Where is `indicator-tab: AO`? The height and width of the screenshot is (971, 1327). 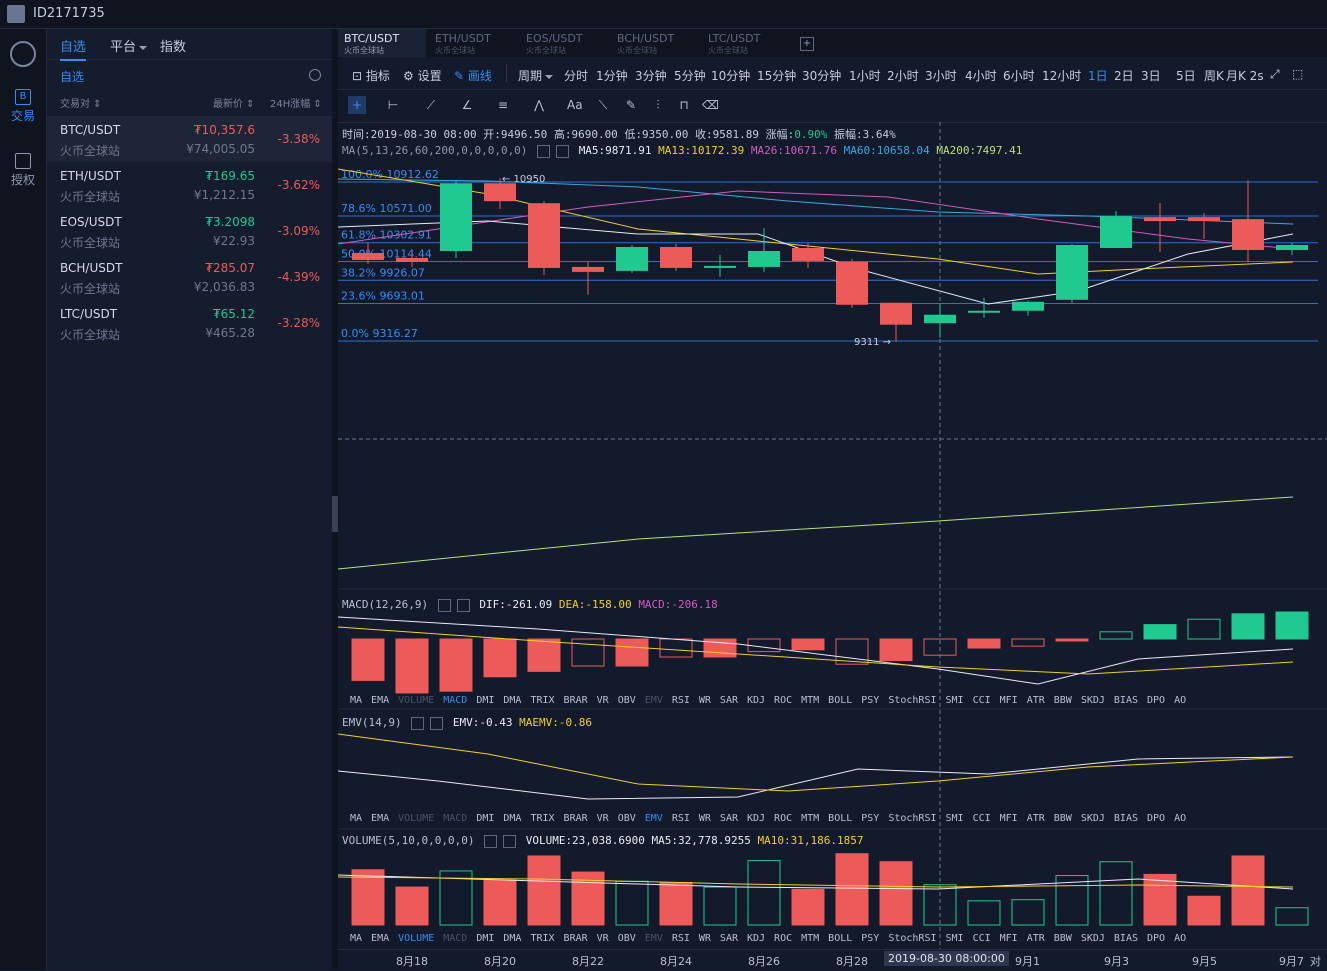 indicator-tab: AO is located at coordinates (1180, 700).